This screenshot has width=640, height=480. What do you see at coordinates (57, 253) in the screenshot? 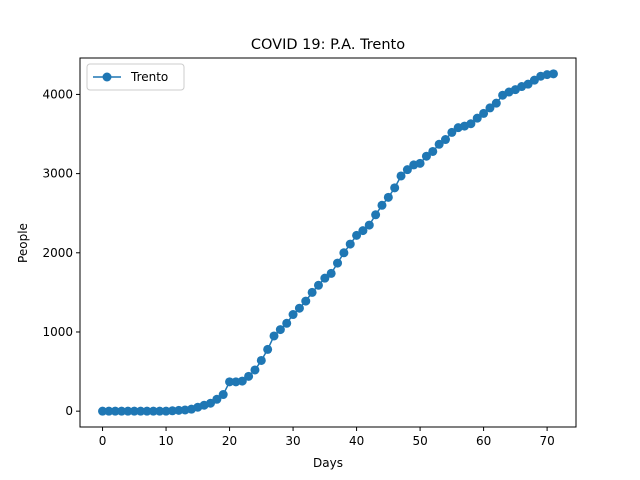
I see `y-tick-label: 2000` at bounding box center [57, 253].